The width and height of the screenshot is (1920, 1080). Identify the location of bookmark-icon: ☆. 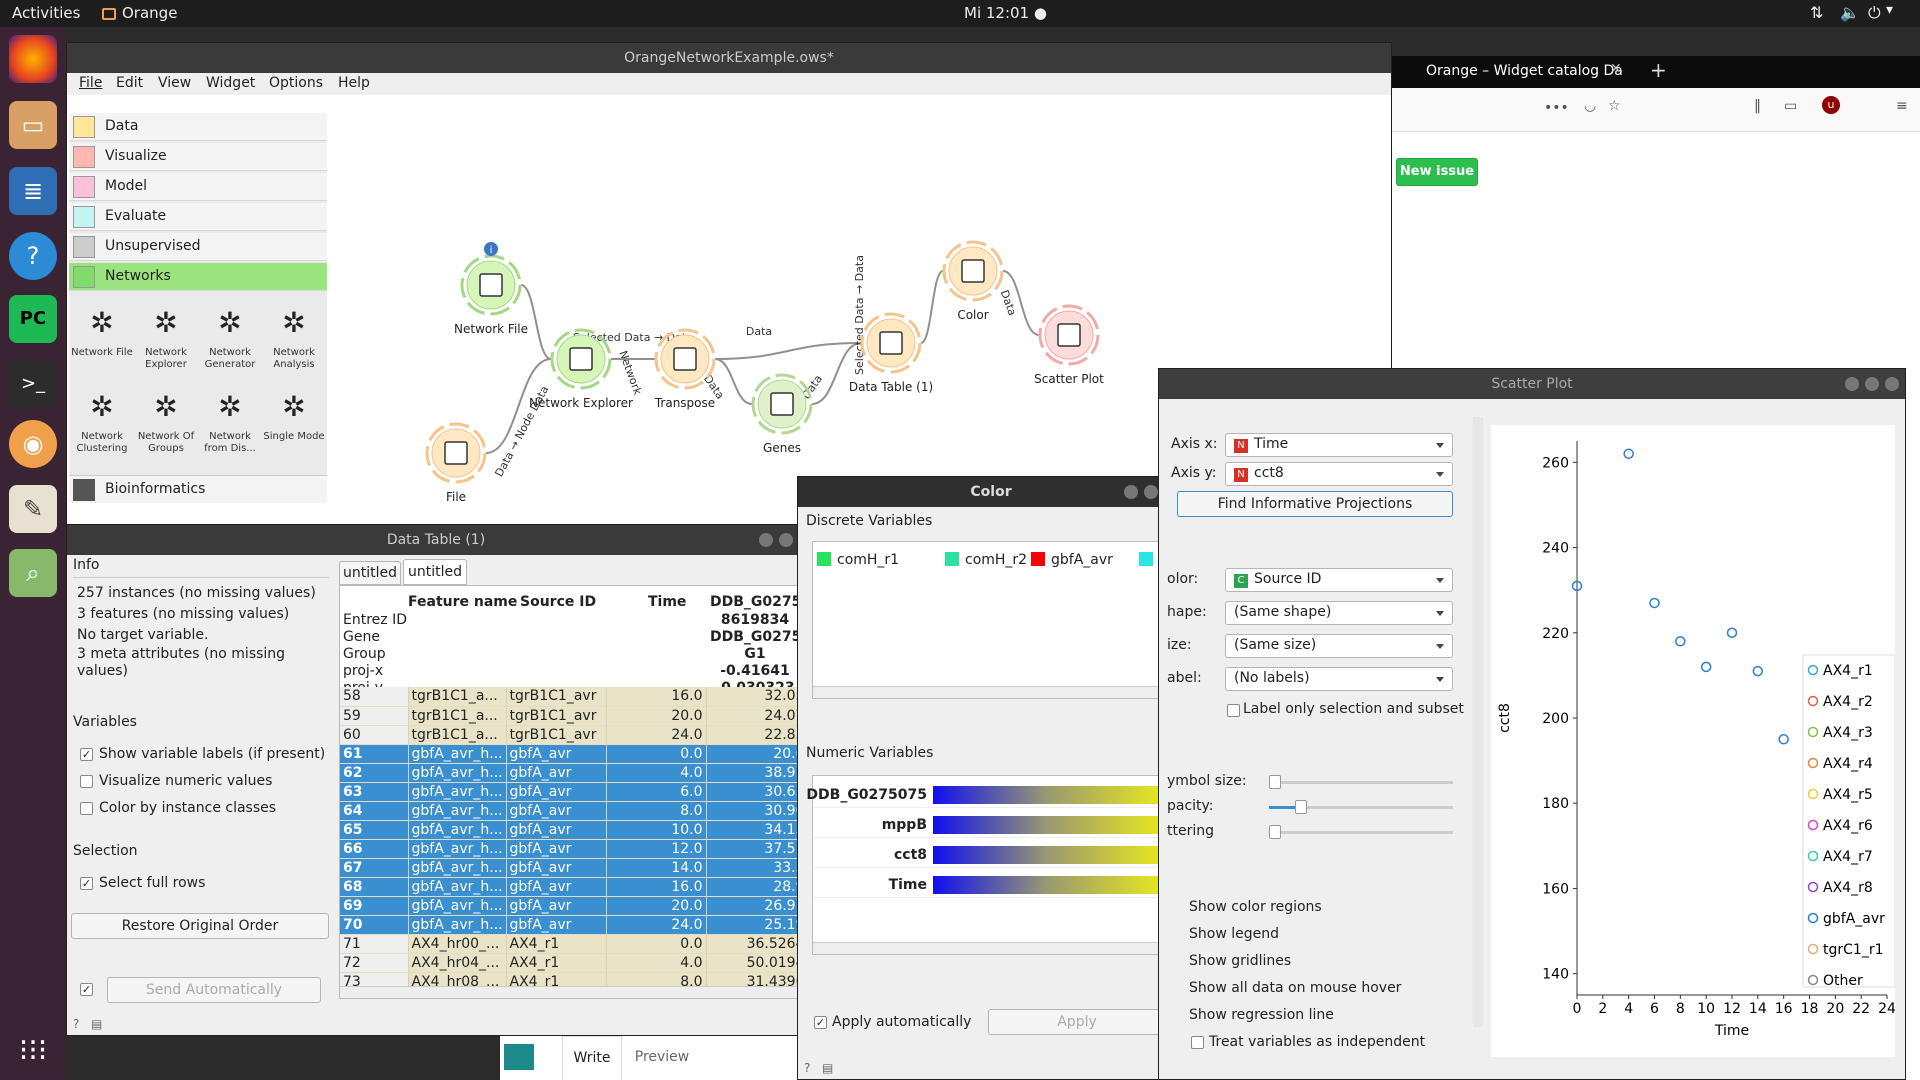
(1614, 106).